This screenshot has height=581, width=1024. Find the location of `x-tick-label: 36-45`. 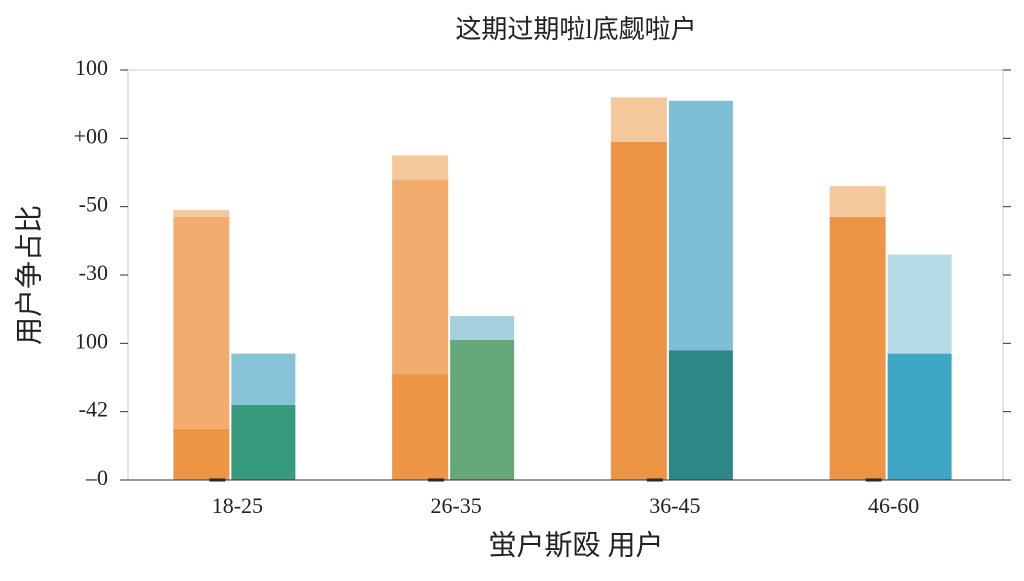

x-tick-label: 36-45 is located at coordinates (674, 505).